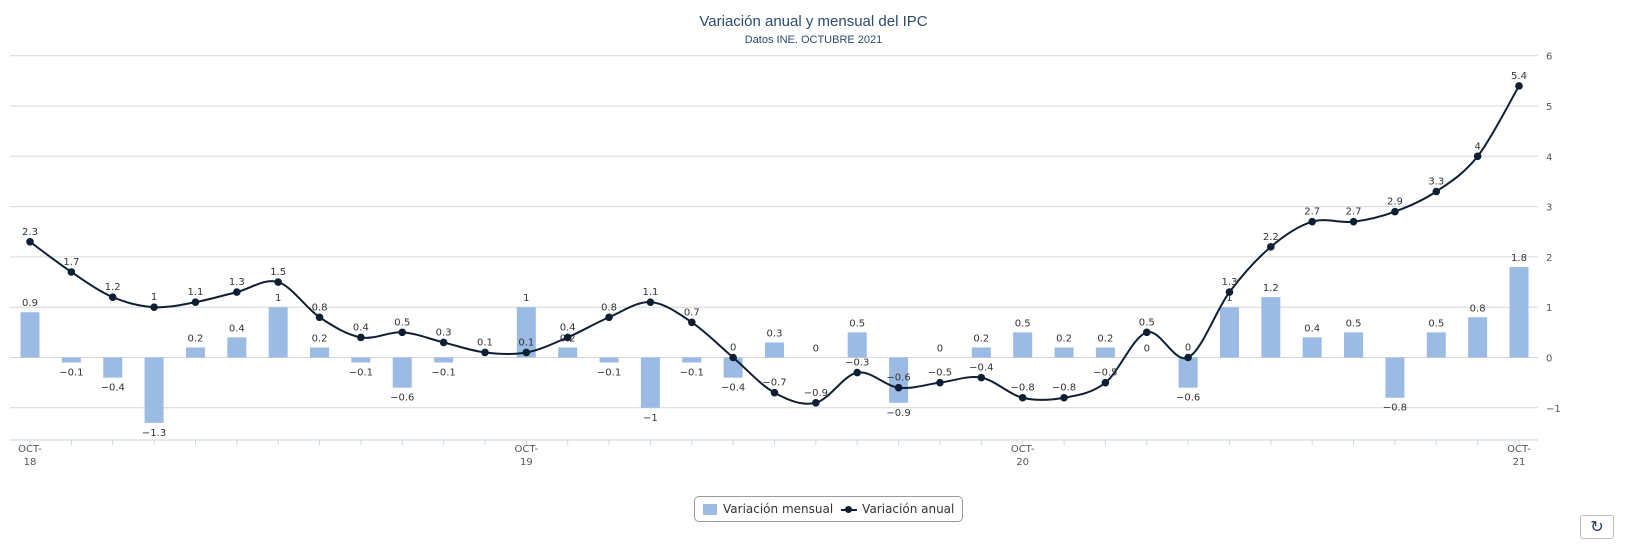 Image resolution: width=1627 pixels, height=560 pixels. Describe the element at coordinates (402, 322) in the screenshot. I see `annual-point-label: 0.5` at that location.